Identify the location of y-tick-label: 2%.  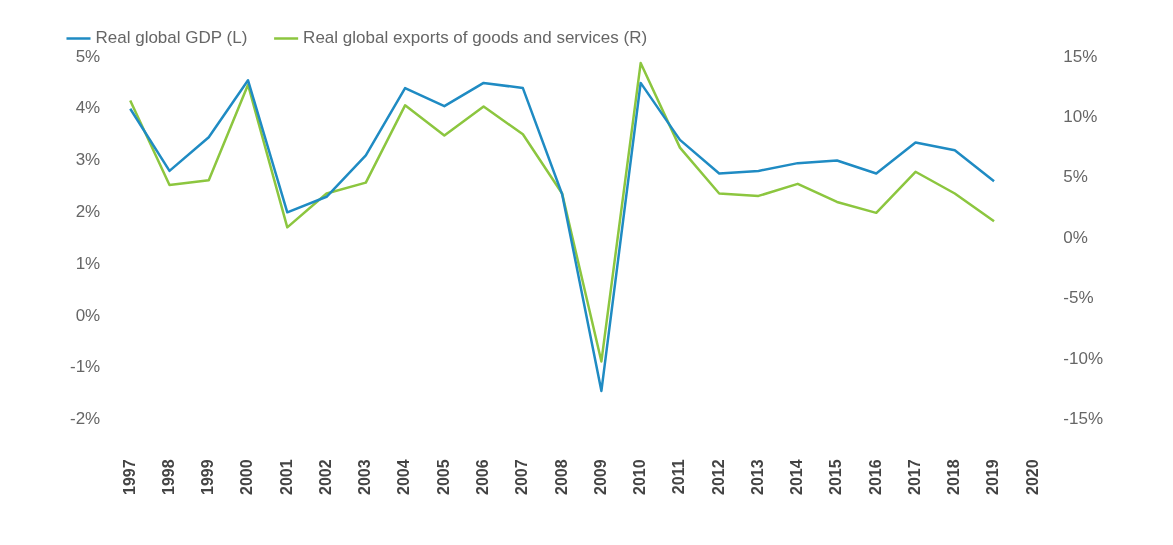
(88, 211).